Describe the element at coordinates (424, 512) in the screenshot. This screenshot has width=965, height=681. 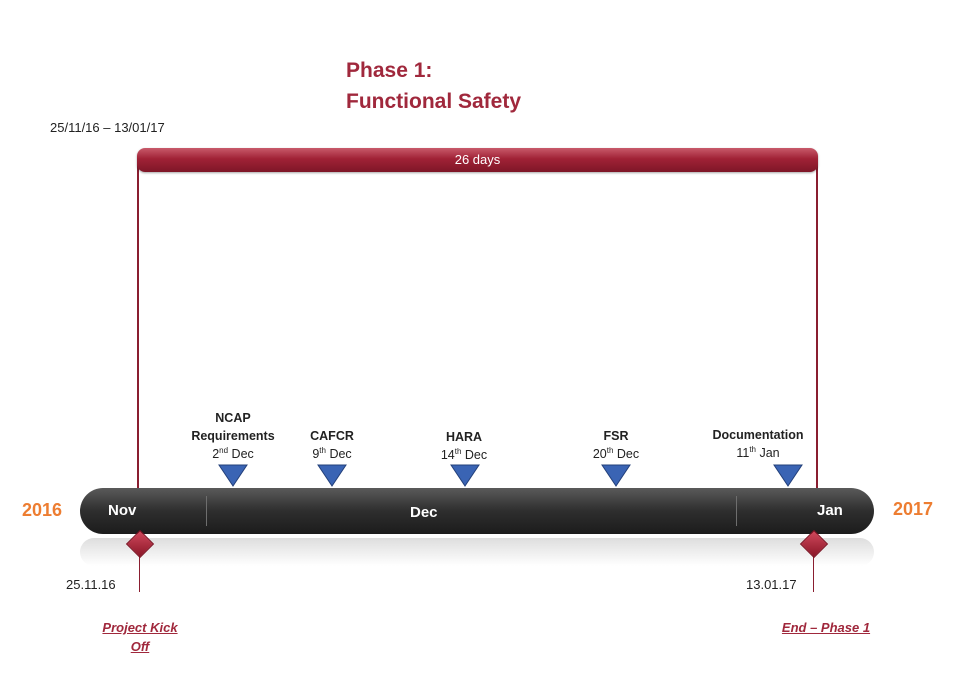
I see `month-label-dec: Dec` at that location.